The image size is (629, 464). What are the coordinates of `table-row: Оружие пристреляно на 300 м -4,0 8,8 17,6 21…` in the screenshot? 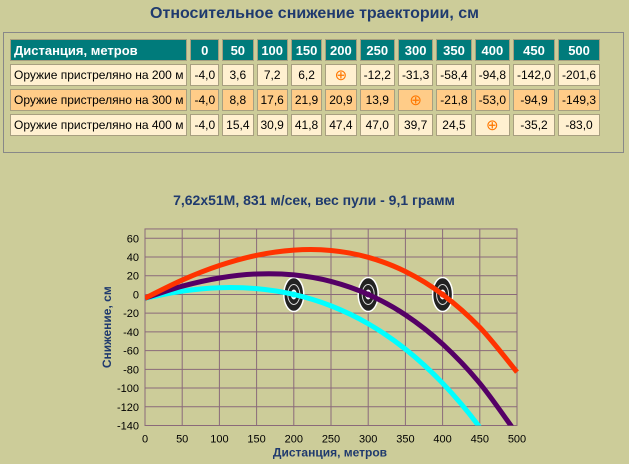 It's located at (305, 100).